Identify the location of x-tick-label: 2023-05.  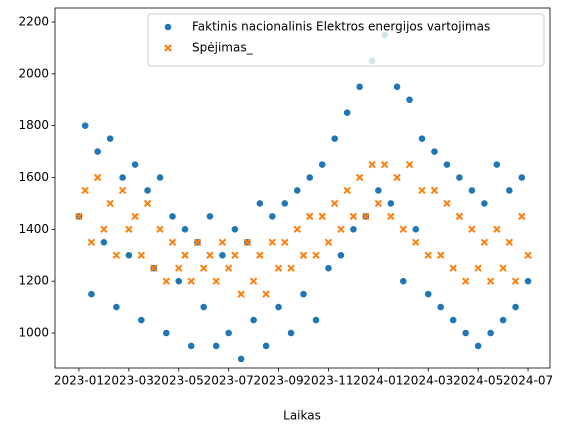
(179, 381).